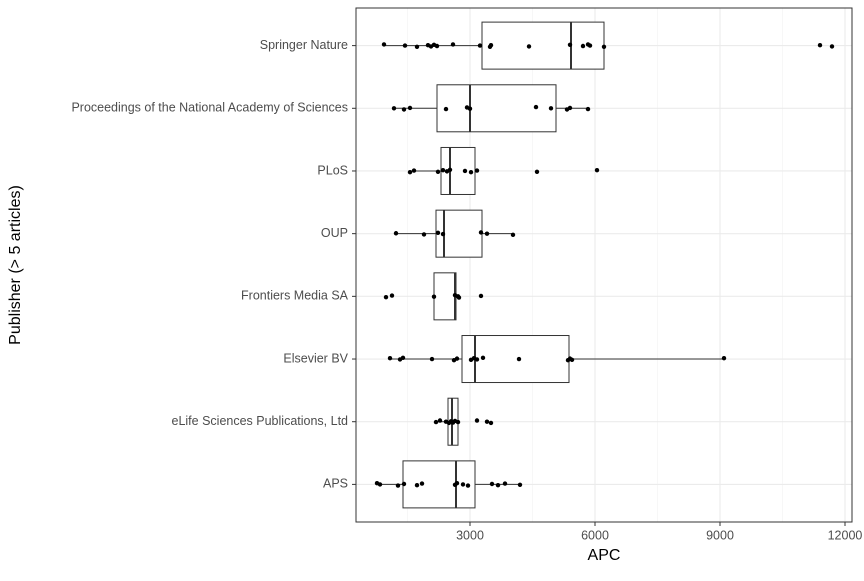 The height and width of the screenshot is (581, 864). I want to click on y-tick-label: Frontiers Media SA, so click(295, 296).